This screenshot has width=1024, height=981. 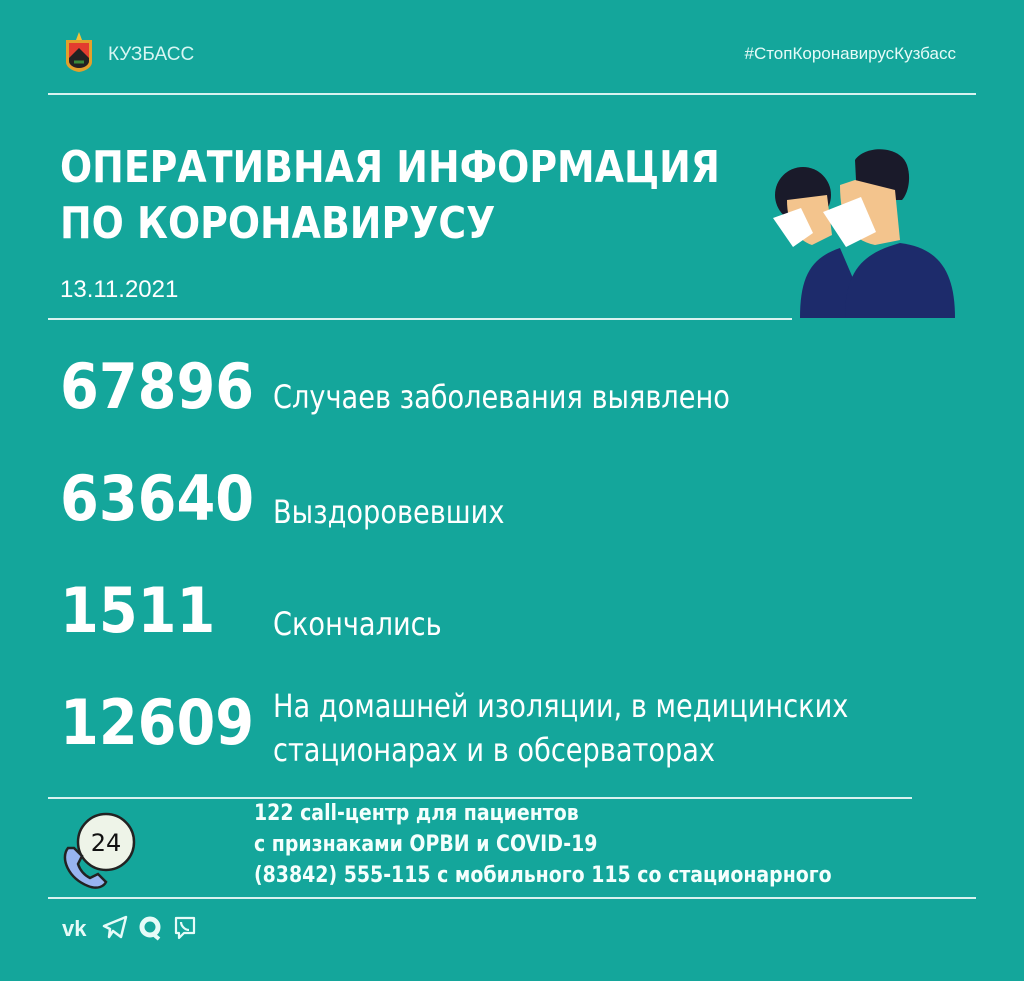 I want to click on page-title: ОПЕРАТИВНАЯ ИНФОРМАЦИЯ ПО КОРОНАВИРУСУ, so click(x=390, y=195).